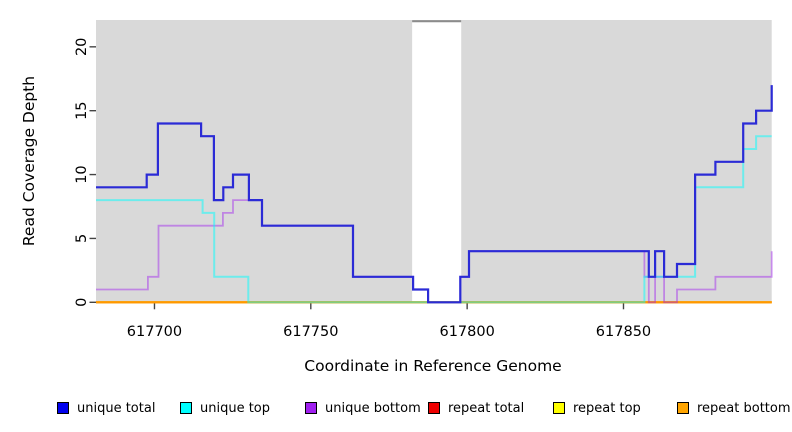 This screenshot has height=432, width=792. I want to click on y-axis-tick-label: 5, so click(82, 238).